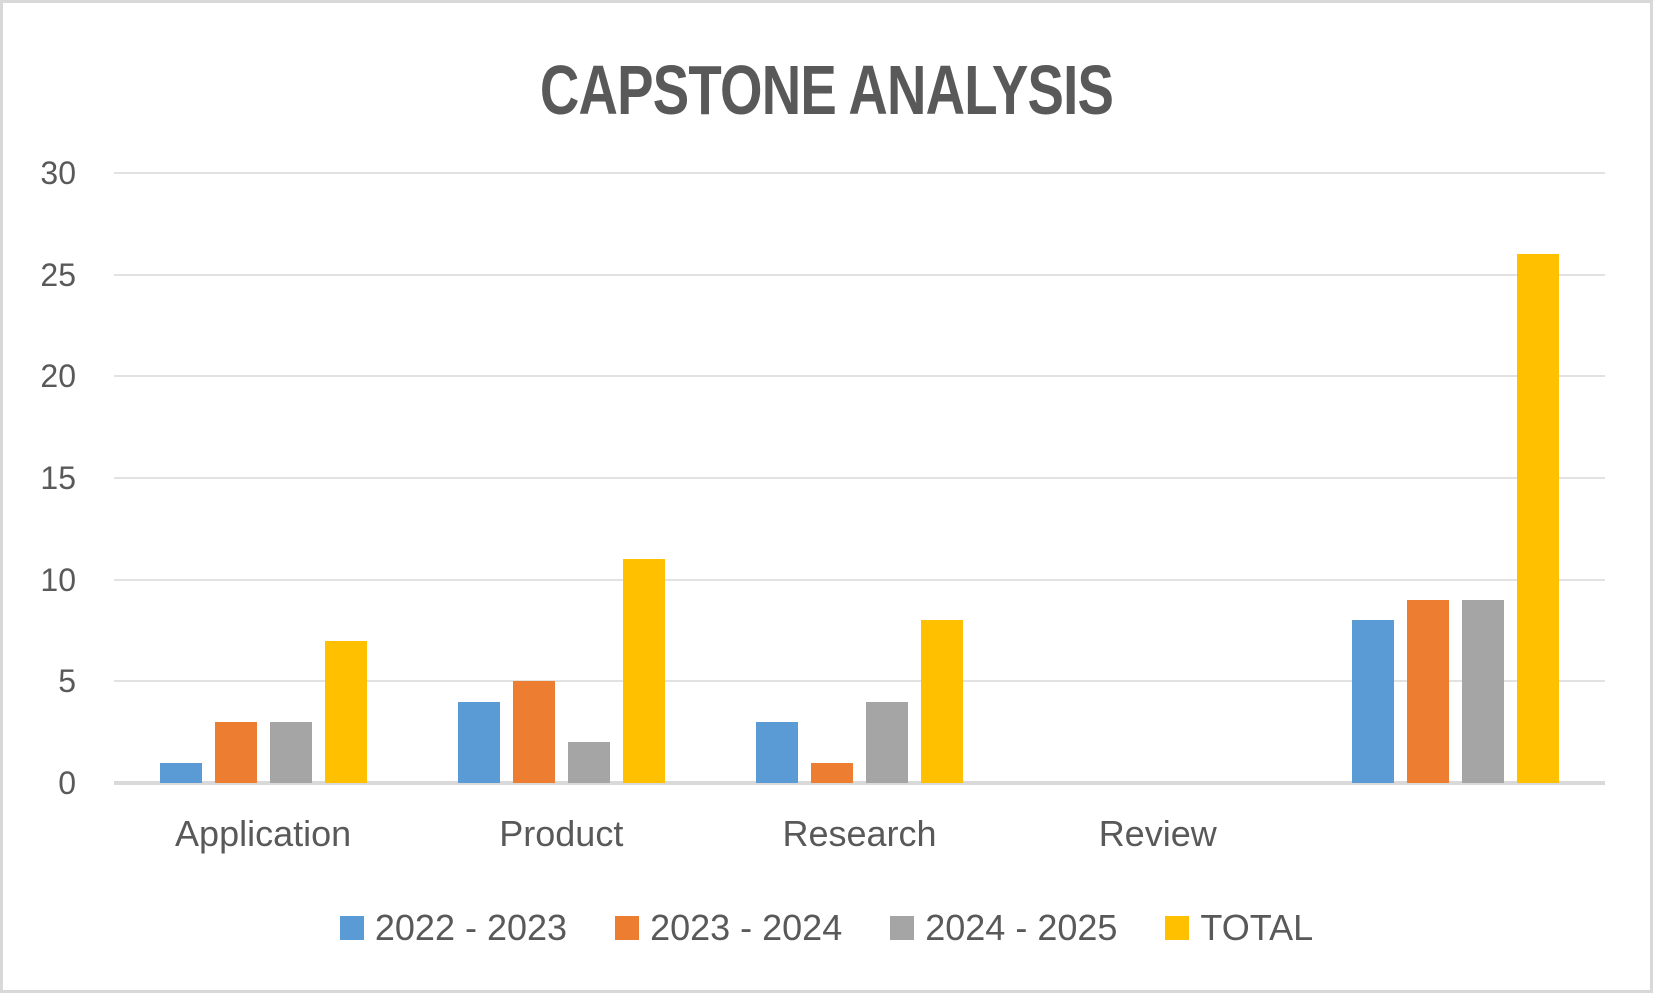  Describe the element at coordinates (643, 671) in the screenshot. I see `bar-TOTAL-Product` at that location.